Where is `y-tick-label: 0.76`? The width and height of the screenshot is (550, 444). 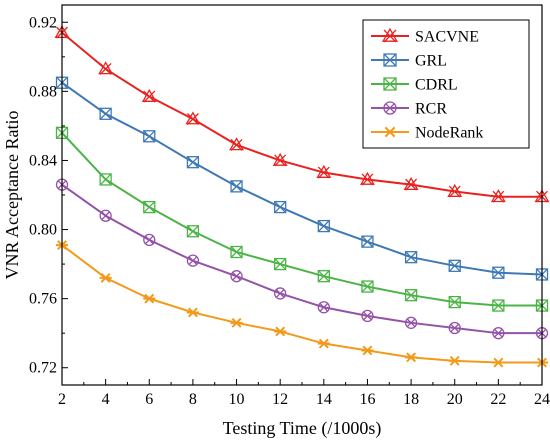 y-tick-label: 0.76 is located at coordinates (43, 299).